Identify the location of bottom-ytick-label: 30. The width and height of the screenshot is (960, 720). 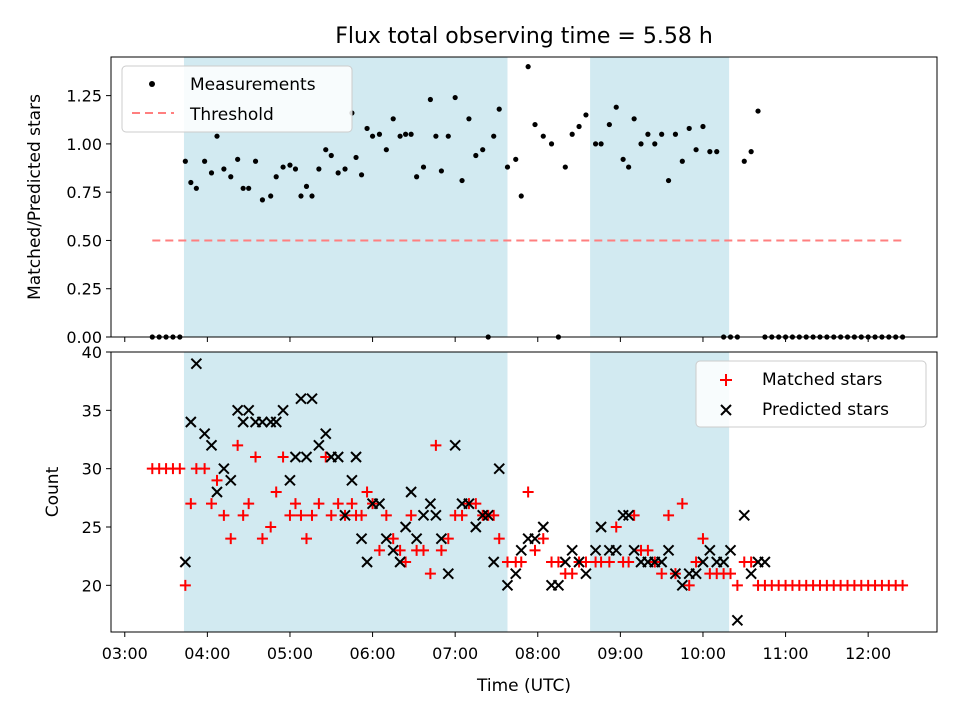
(92, 469).